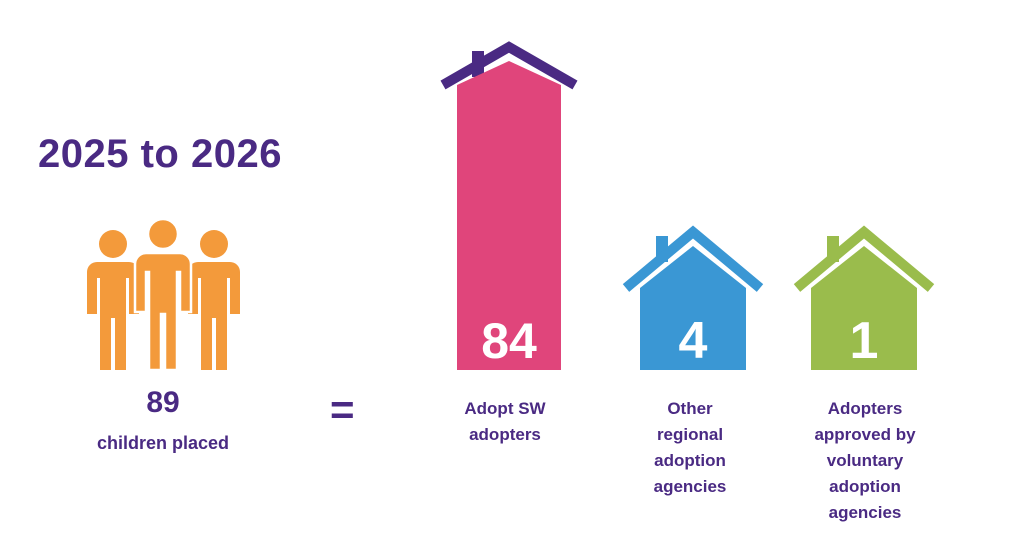  What do you see at coordinates (864, 341) in the screenshot?
I see `bar-value-label-2: 1` at bounding box center [864, 341].